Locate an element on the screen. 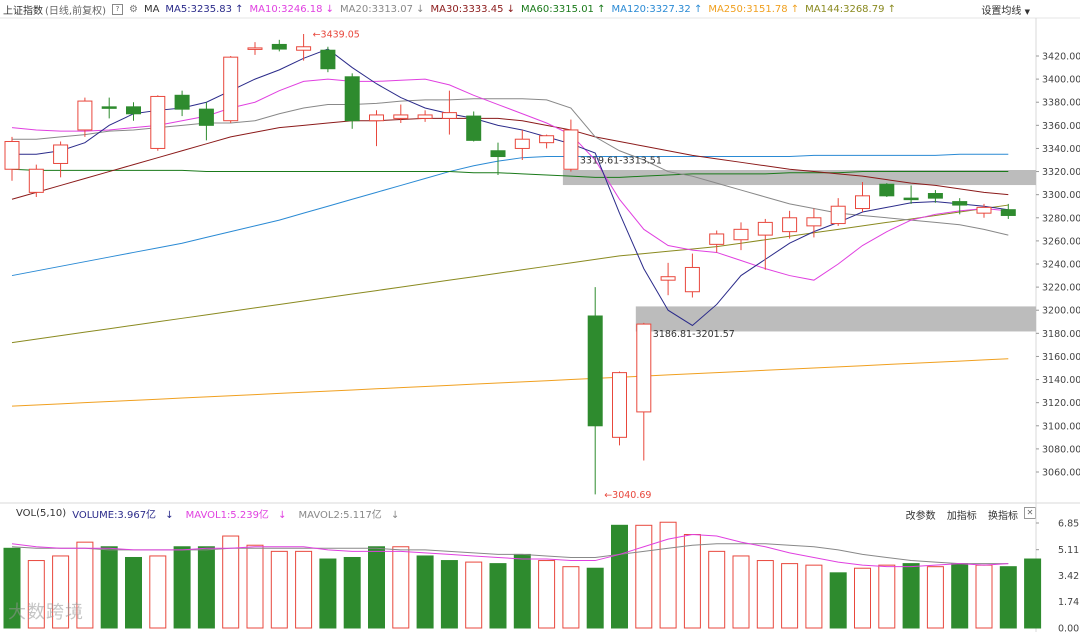  chevron-down-icon: ▼ is located at coordinates (1027, 12).